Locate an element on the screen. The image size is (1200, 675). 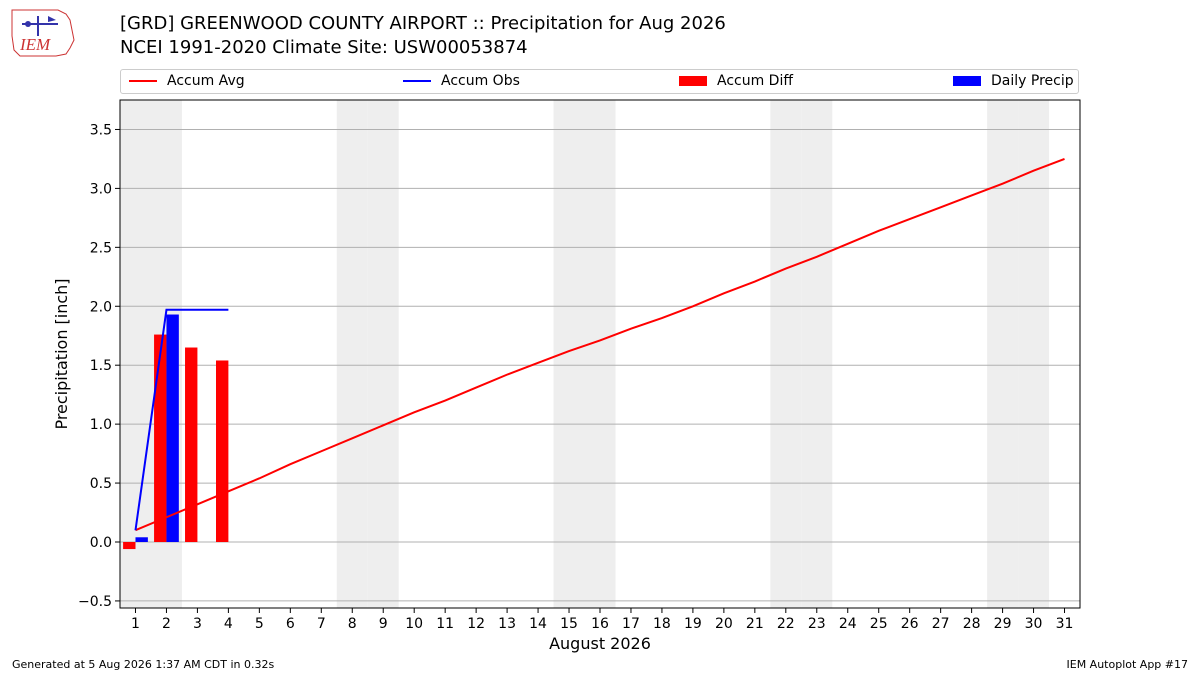
chart-subtitle: NCEI 1991-2020 Climate Site: USW00053874 is located at coordinates (324, 47).